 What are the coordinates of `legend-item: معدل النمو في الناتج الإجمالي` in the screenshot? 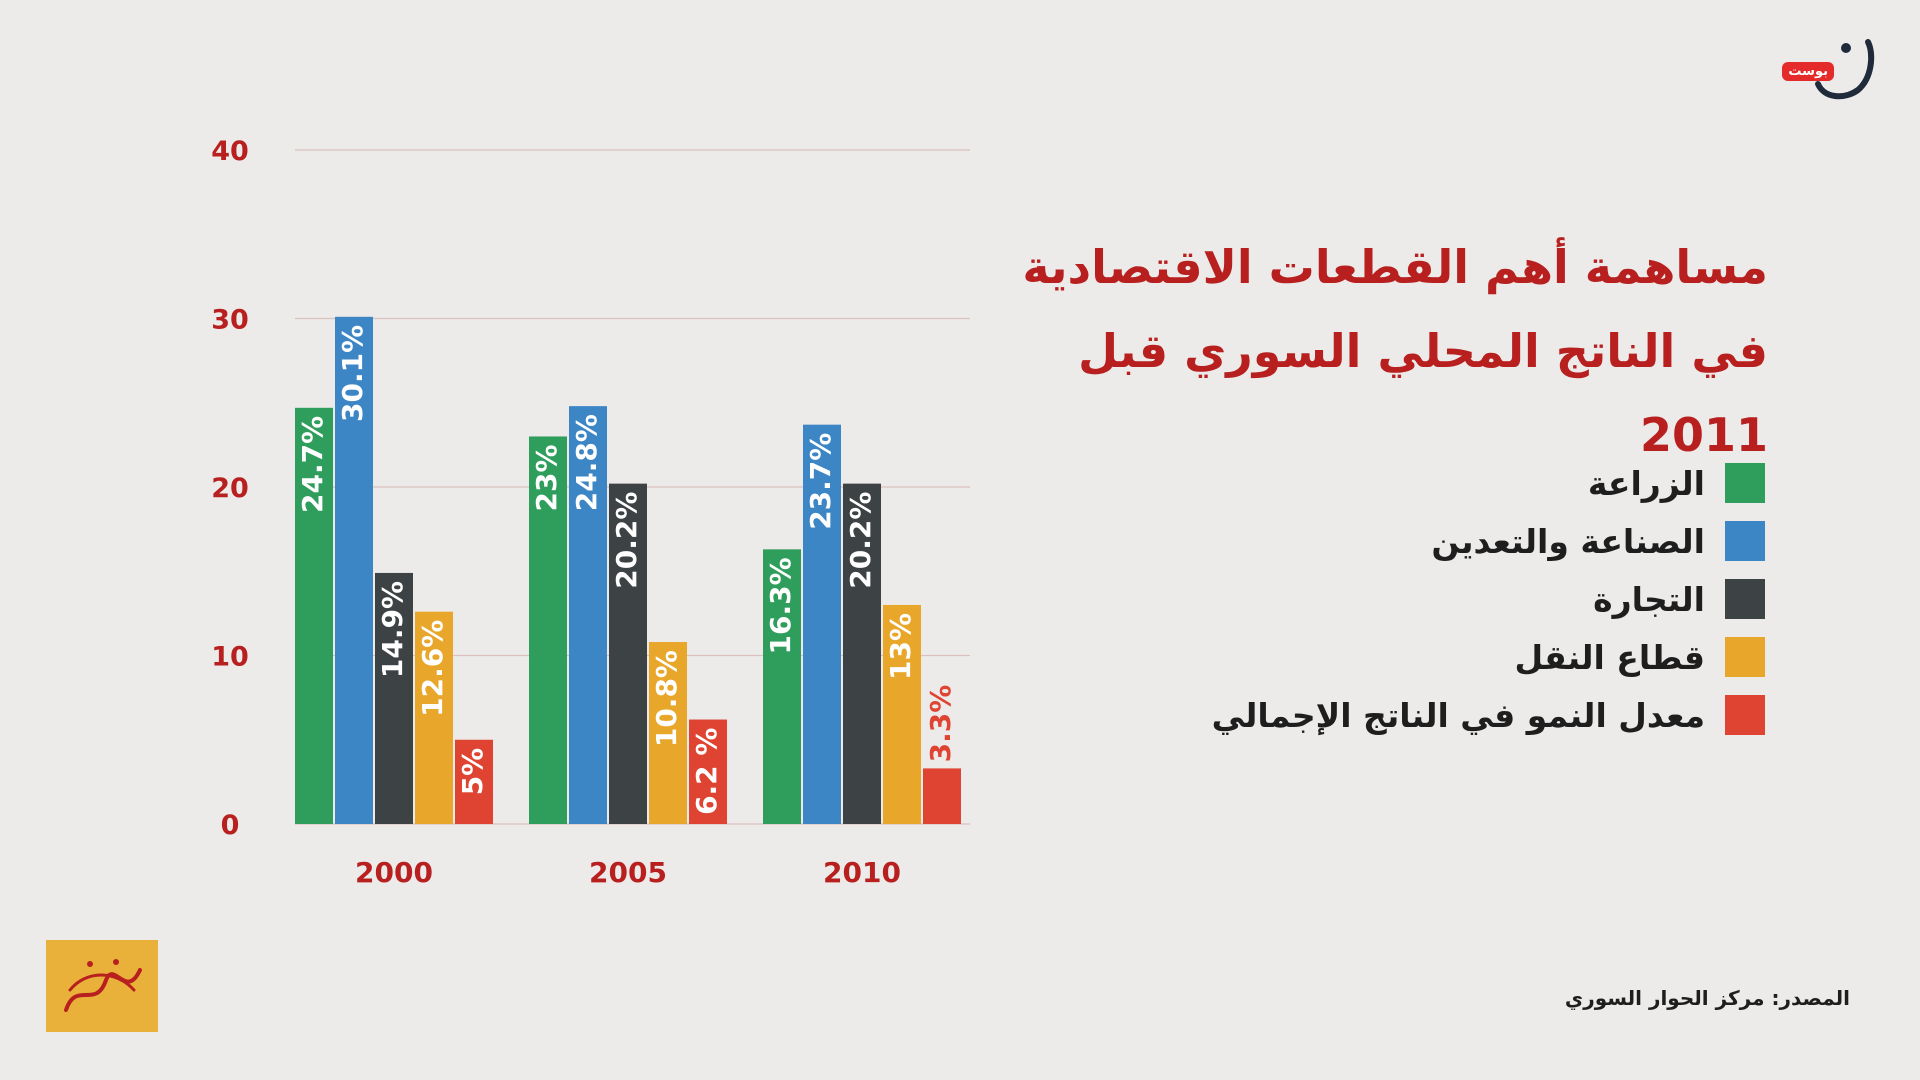 It's located at (1405, 715).